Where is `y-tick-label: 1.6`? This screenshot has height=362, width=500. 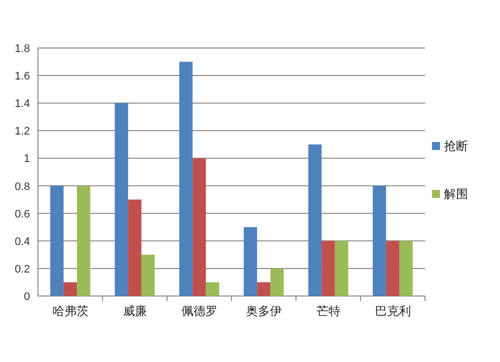
y-tick-label: 1.6 is located at coordinates (22, 76).